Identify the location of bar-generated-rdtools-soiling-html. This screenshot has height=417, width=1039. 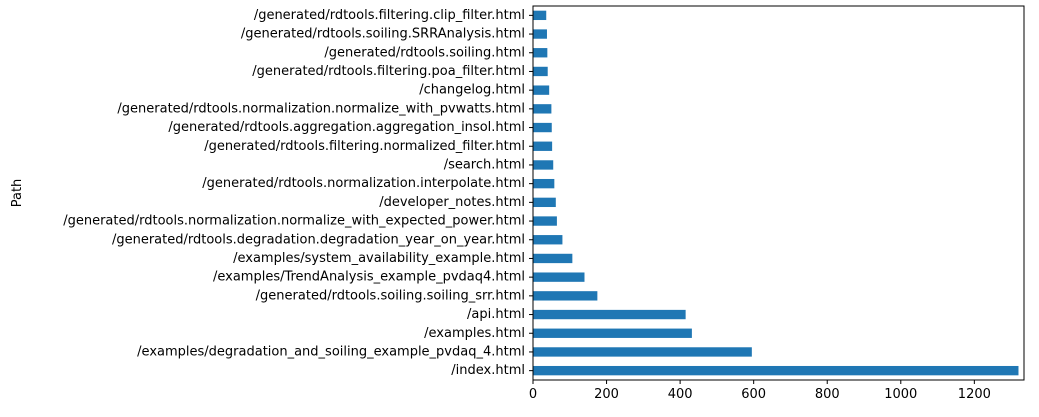
(540, 53).